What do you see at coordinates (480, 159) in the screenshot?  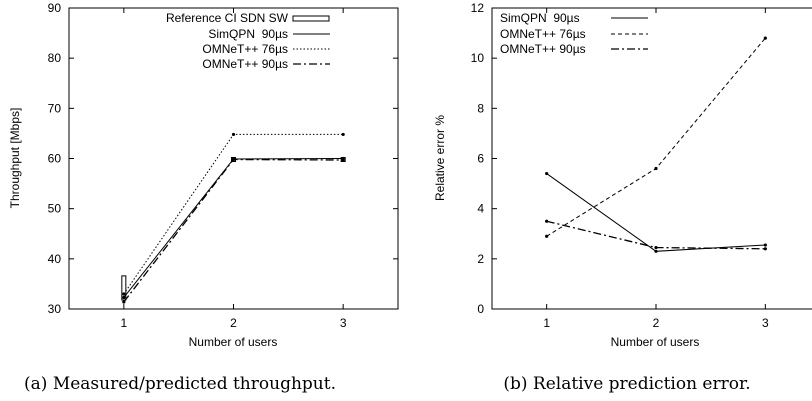 I see `y-tick-label: 6` at bounding box center [480, 159].